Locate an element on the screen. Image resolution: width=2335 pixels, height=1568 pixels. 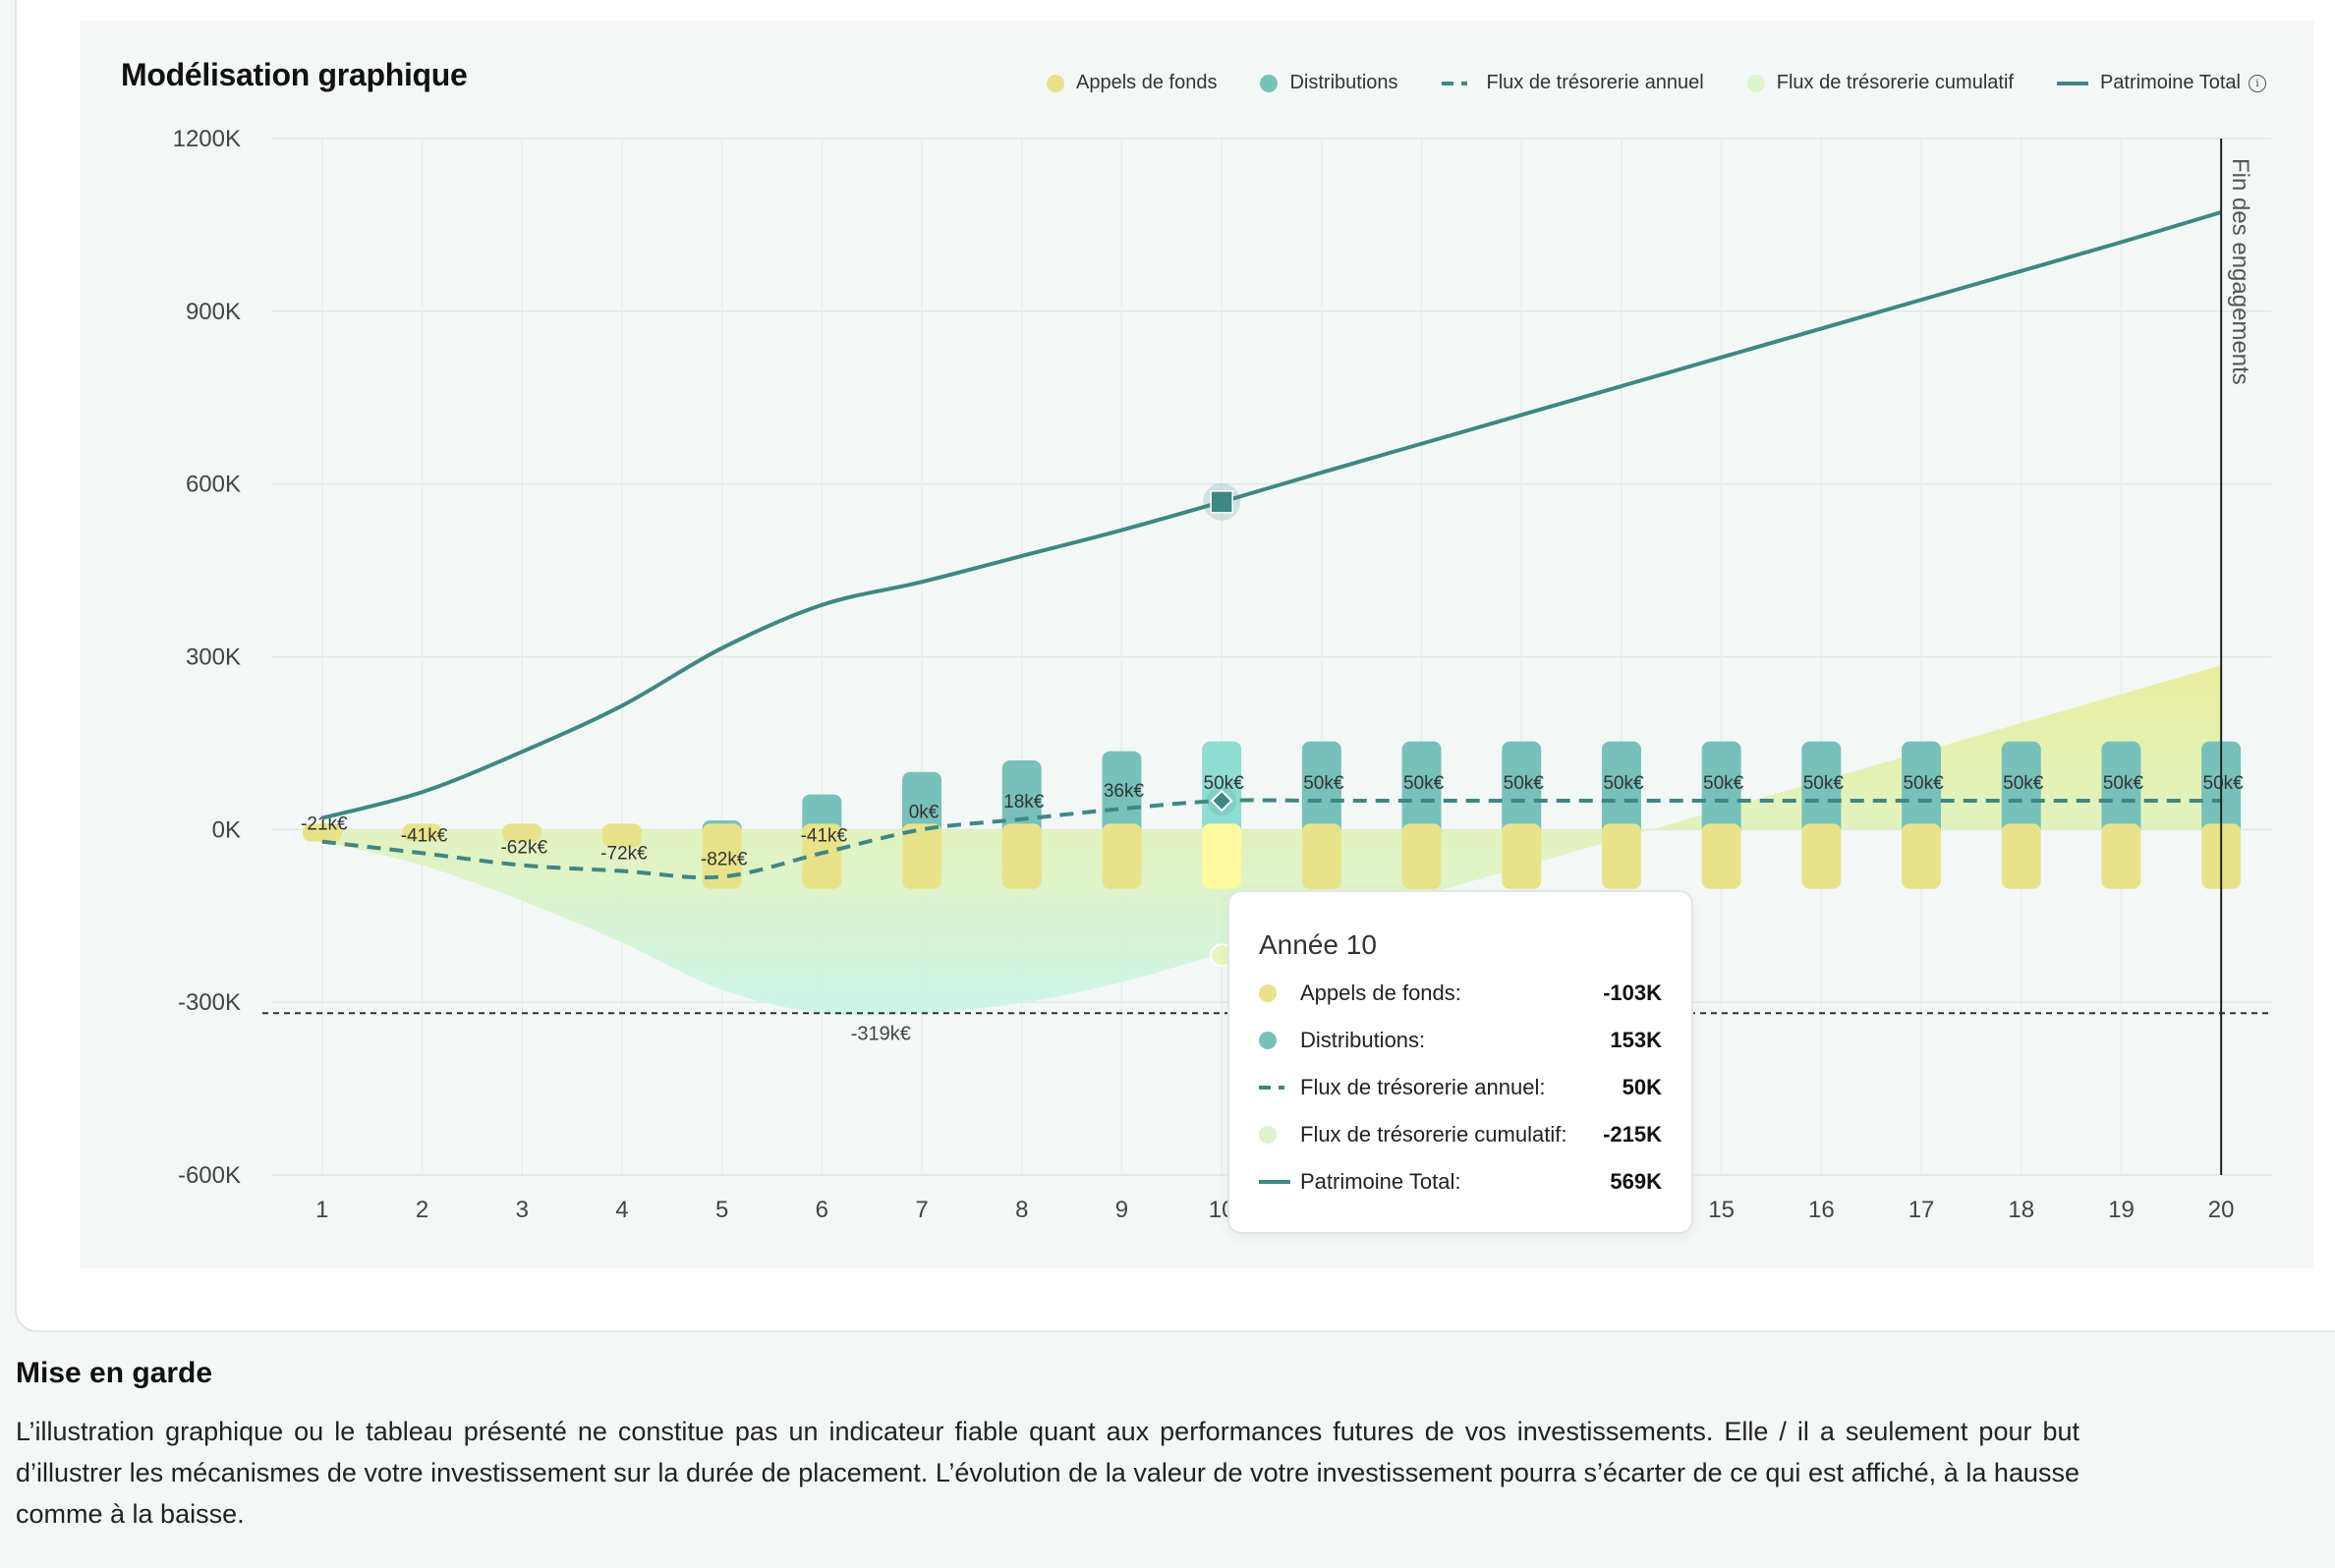
x-tick-label: 1 is located at coordinates (321, 1210).